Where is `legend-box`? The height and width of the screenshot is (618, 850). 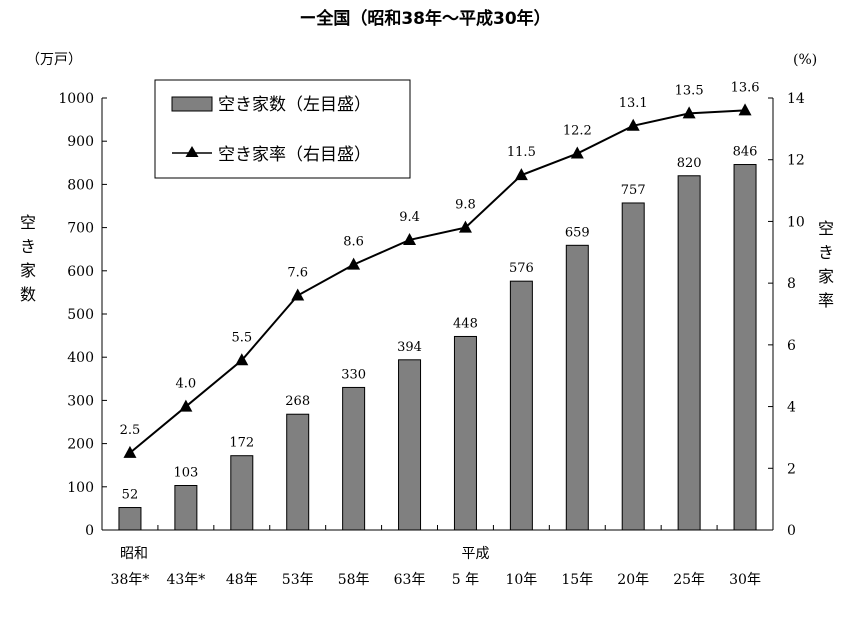
legend-box is located at coordinates (282, 129).